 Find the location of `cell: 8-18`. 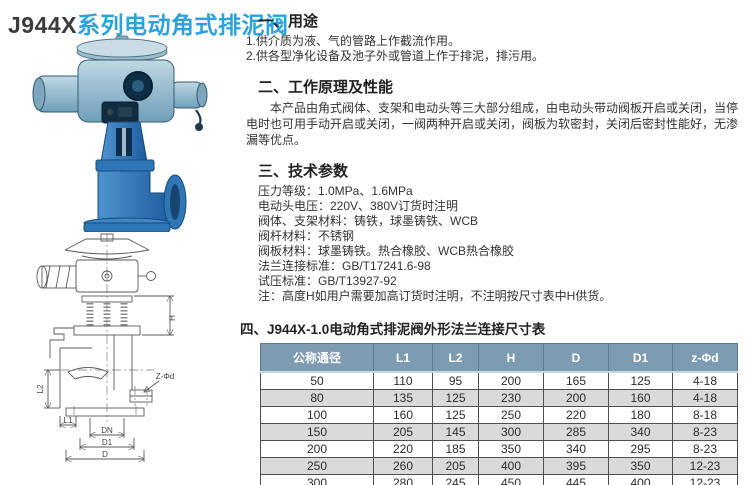

cell: 8-18 is located at coordinates (705, 415).